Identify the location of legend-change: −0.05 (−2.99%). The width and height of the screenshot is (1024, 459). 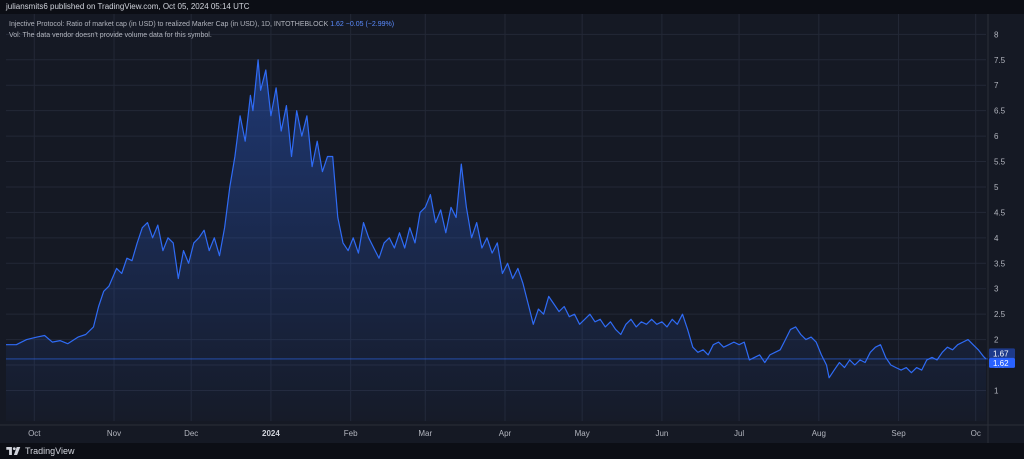
(370, 24).